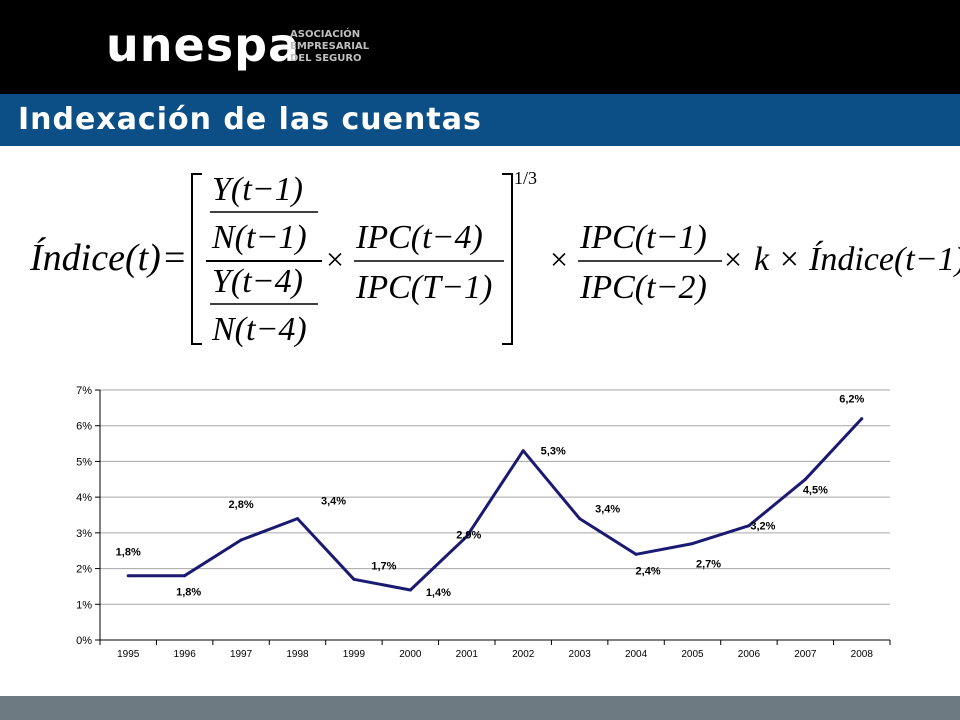  Describe the element at coordinates (84, 391) in the screenshot. I see `y-tick-label: 7%` at that location.